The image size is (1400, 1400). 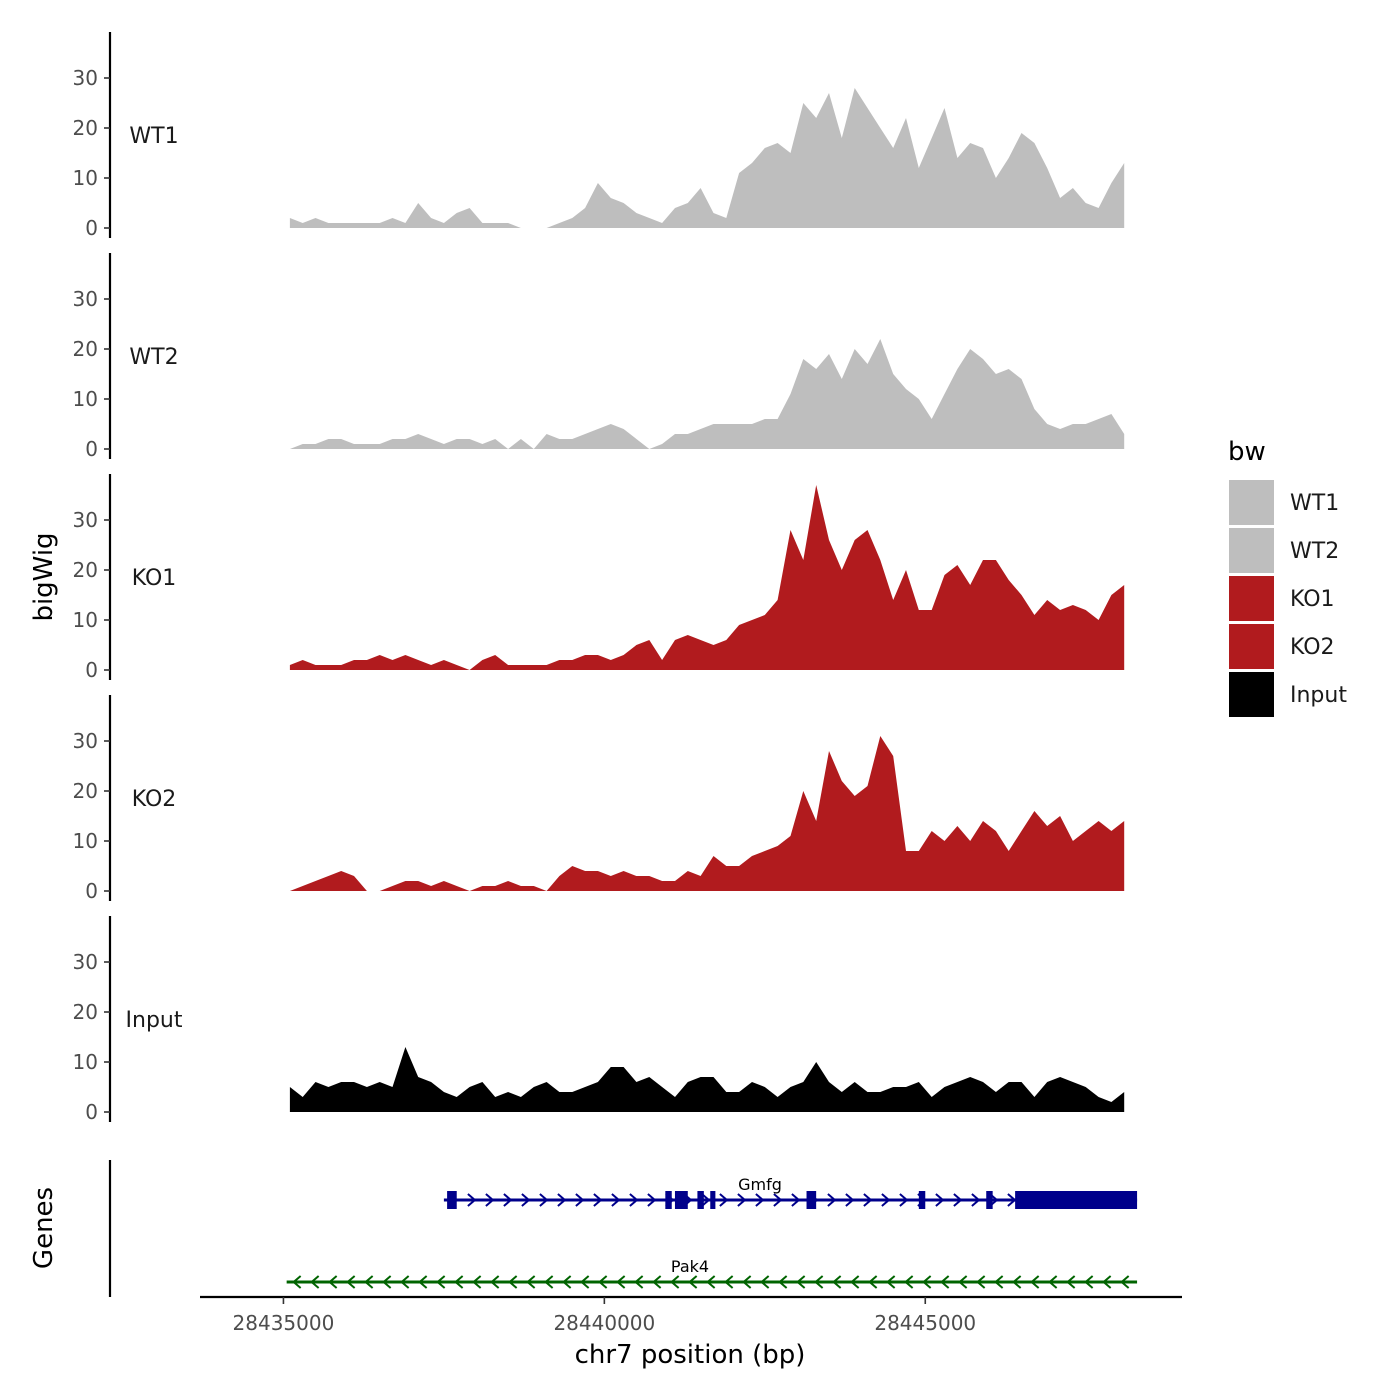 I want to click on track-input: 0 10 20 30 Input, so click(x=599, y=1020).